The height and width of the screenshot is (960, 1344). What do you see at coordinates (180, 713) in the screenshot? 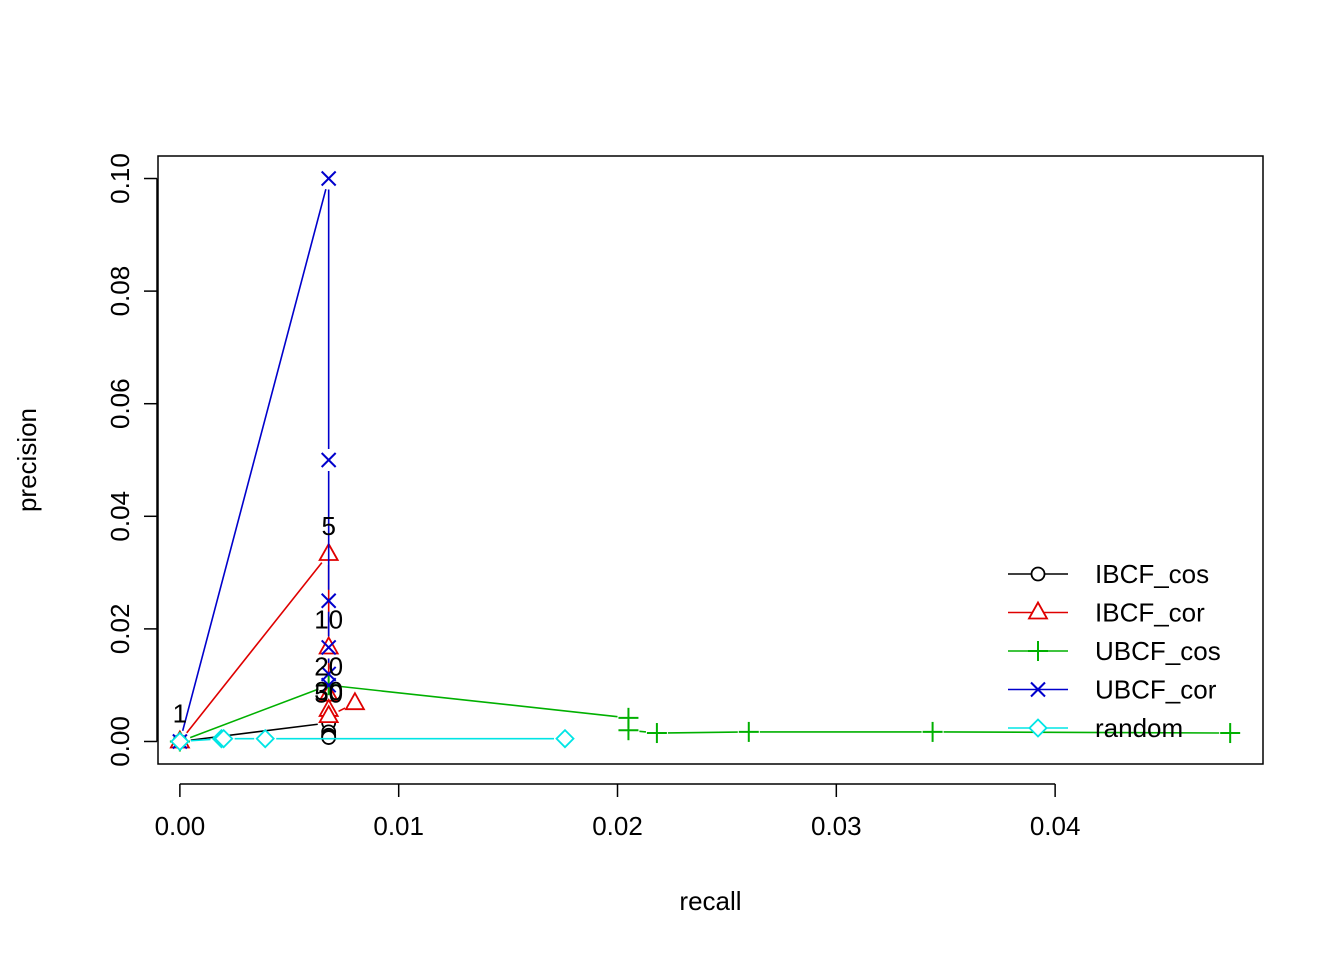
I see `point-label: 1` at bounding box center [180, 713].